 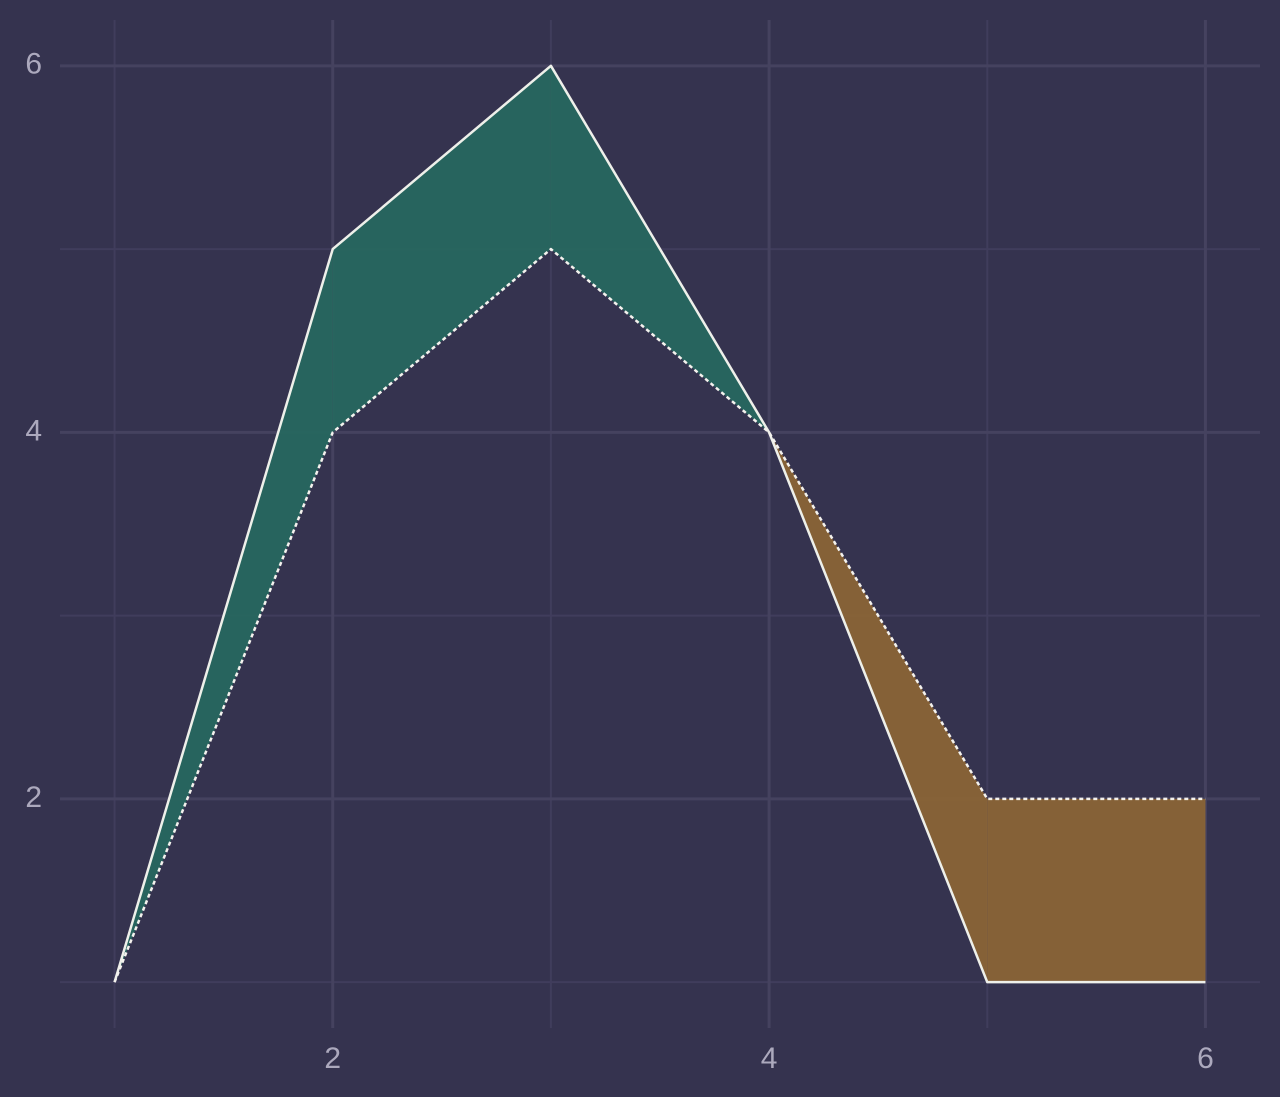 What do you see at coordinates (1205, 1058) in the screenshot?
I see `x-tick-label: 6` at bounding box center [1205, 1058].